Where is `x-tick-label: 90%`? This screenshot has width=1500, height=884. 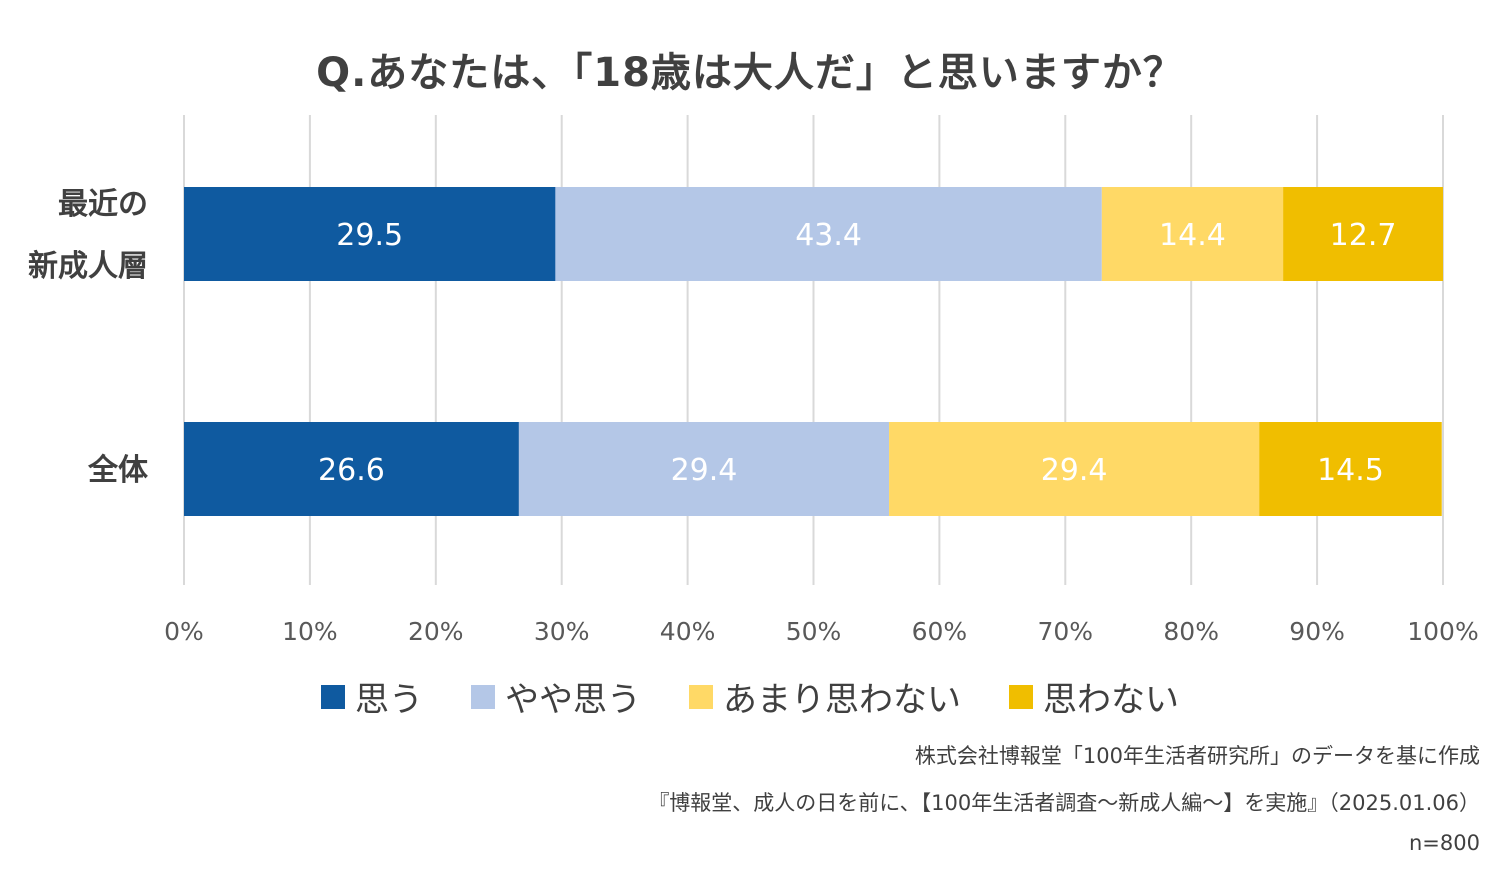
x-tick-label: 90% is located at coordinates (1317, 631).